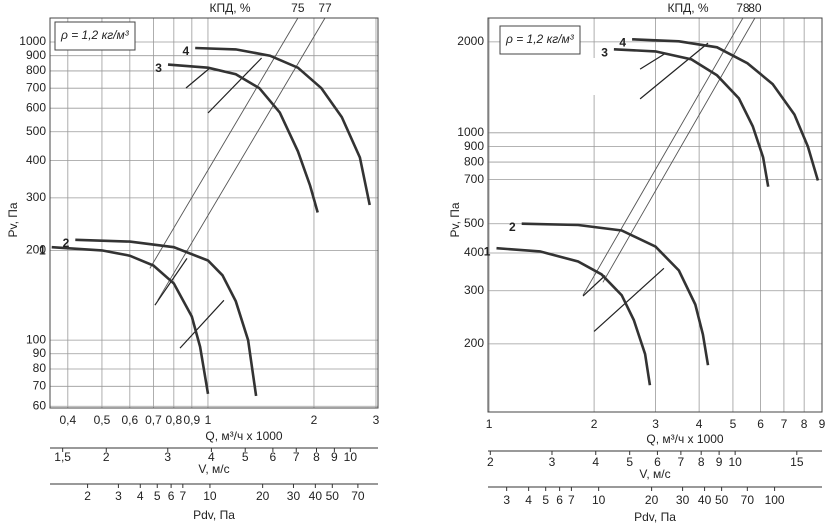  What do you see at coordinates (62, 457) in the screenshot?
I see `scale-tick-label: 1,5` at bounding box center [62, 457].